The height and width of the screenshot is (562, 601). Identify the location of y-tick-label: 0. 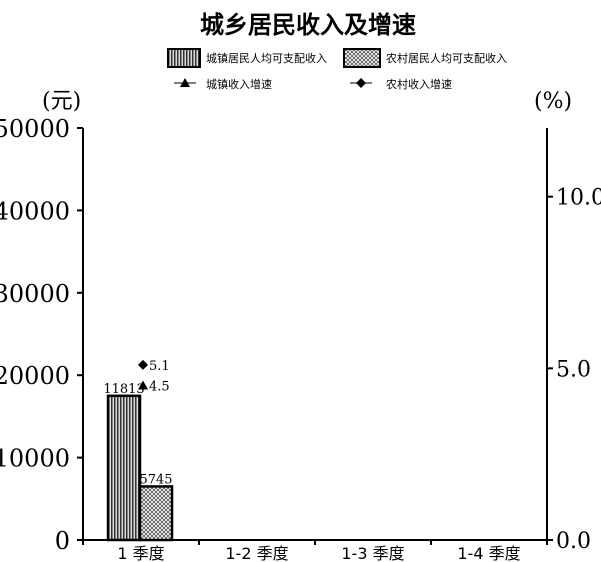
(62, 541).